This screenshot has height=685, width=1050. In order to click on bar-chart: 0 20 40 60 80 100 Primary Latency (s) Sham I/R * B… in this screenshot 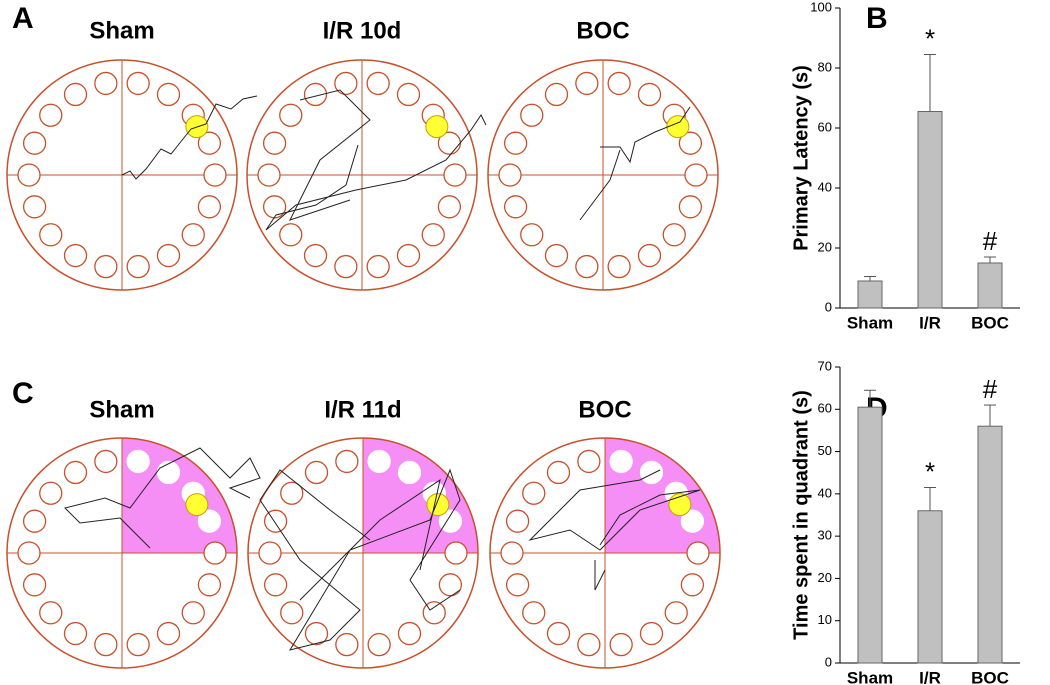, I will do `click(905, 166)`.